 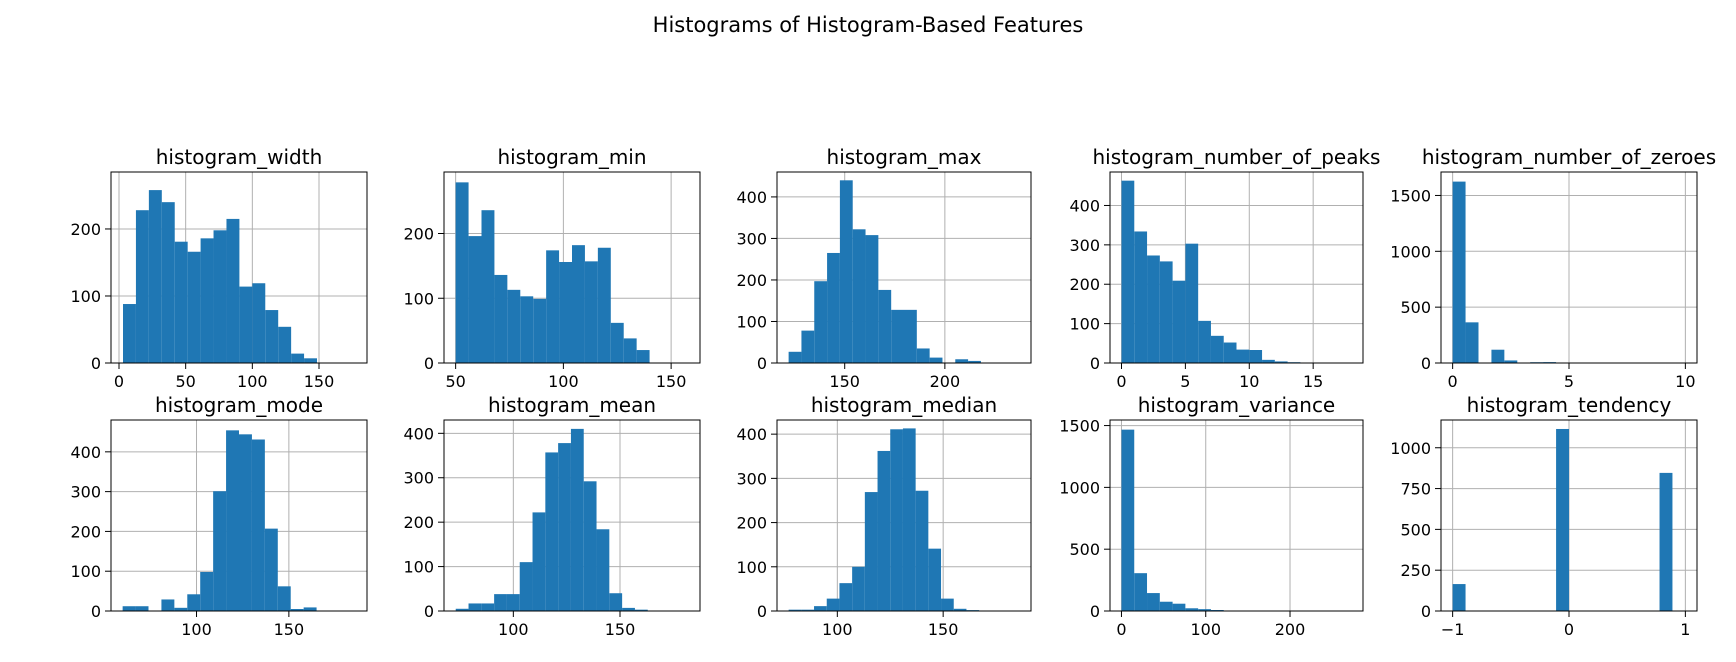 I want to click on subplot-title: histogram_tendency, so click(x=1569, y=405).